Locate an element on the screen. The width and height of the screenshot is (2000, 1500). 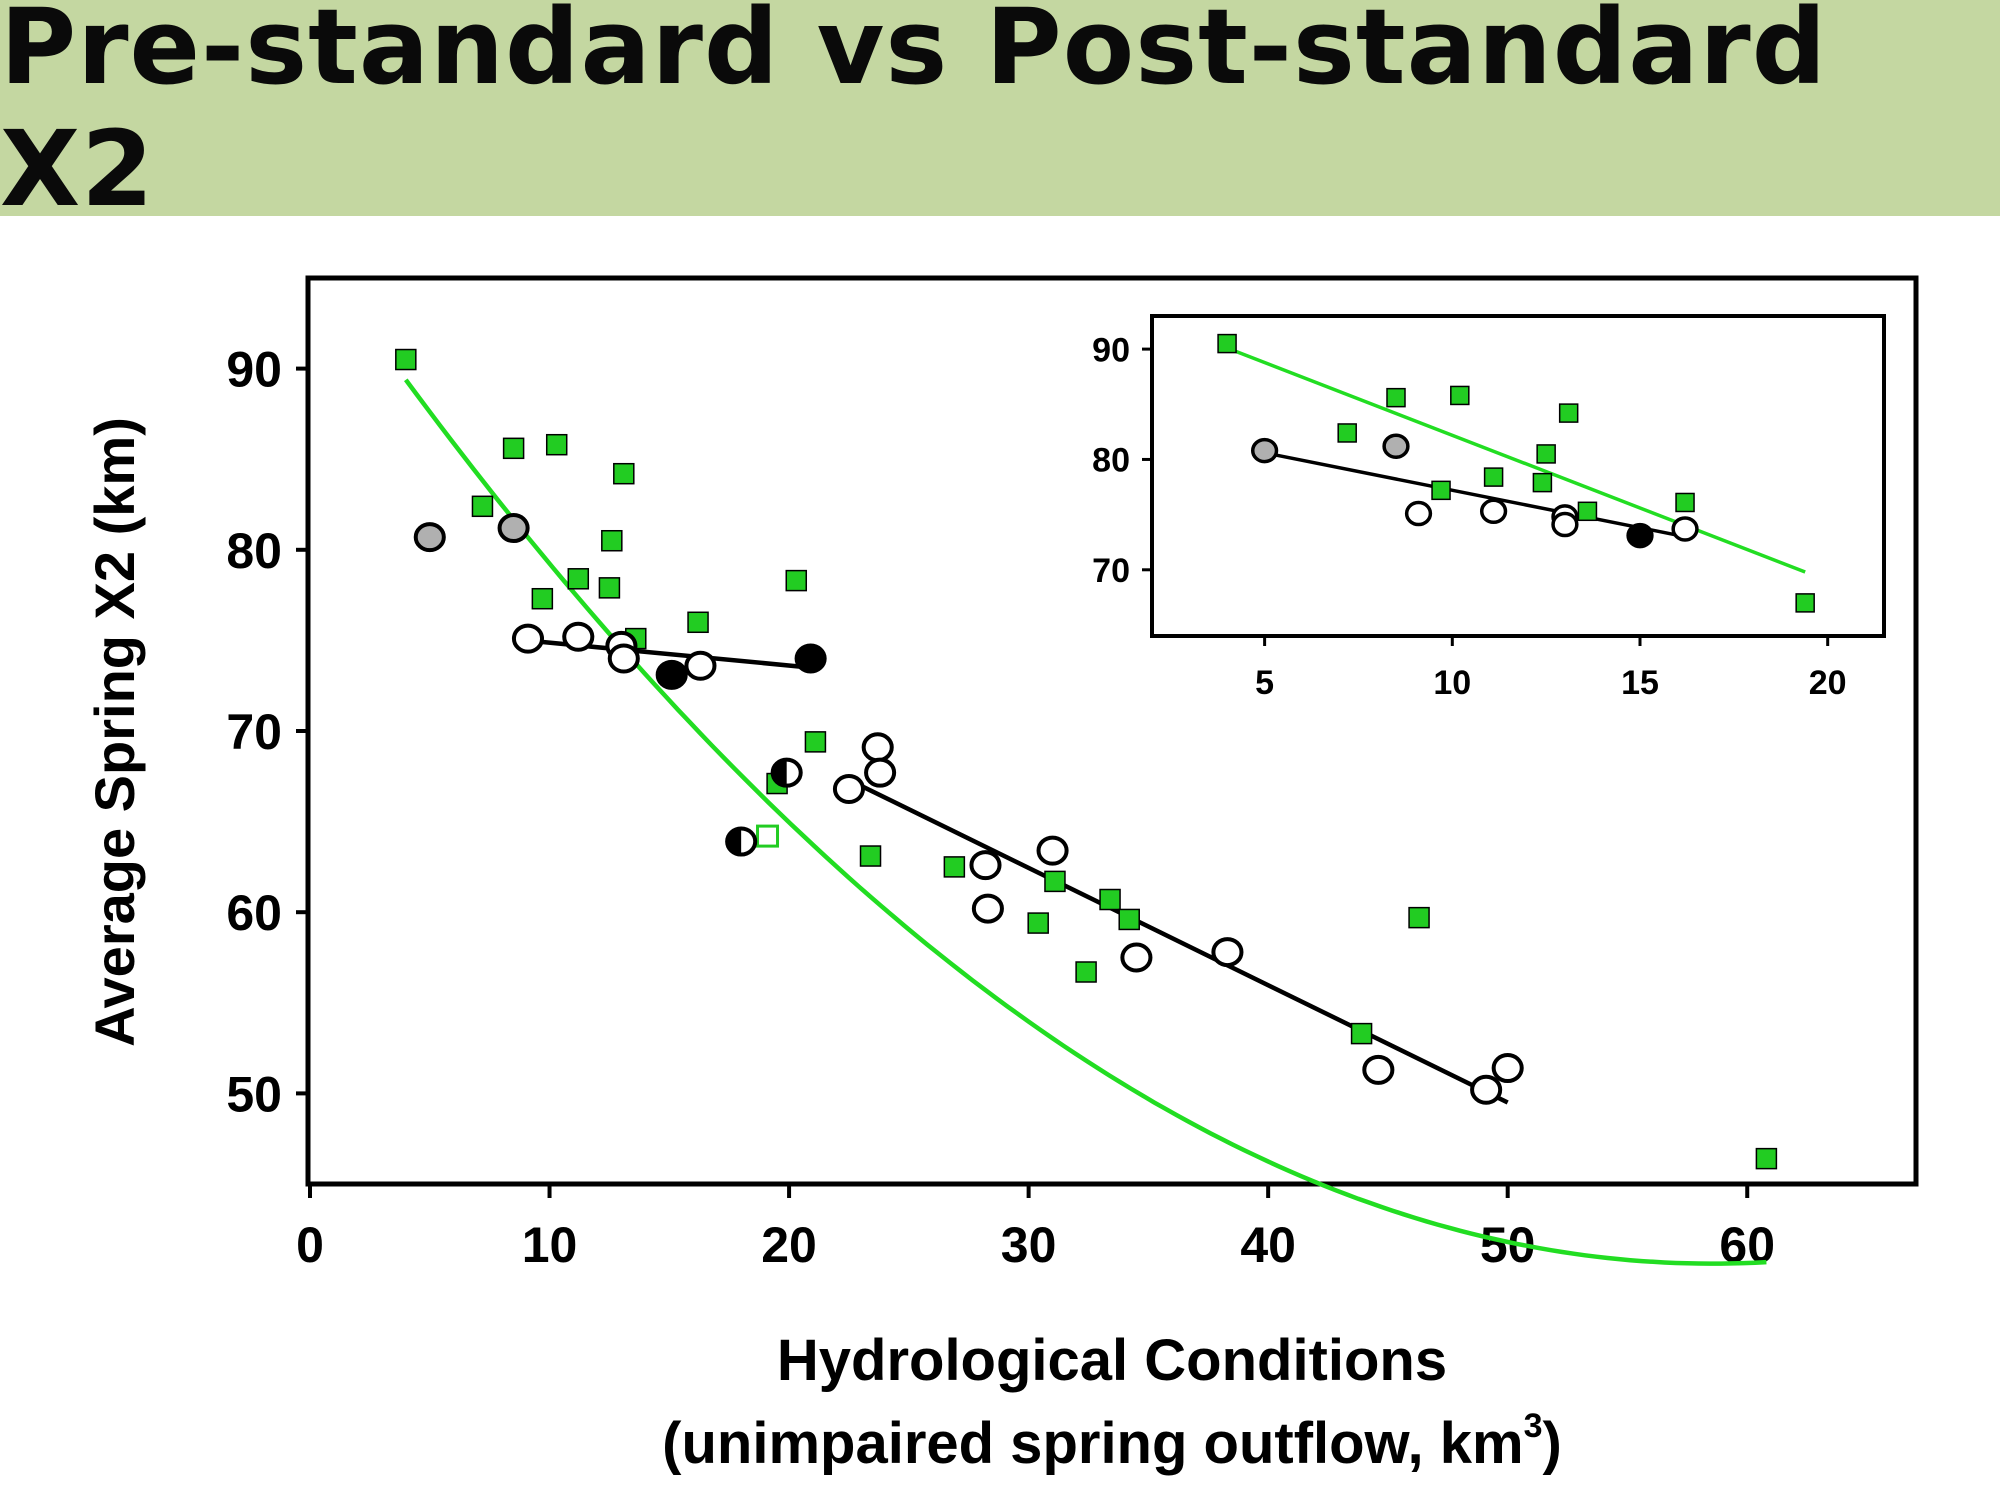
inset-plot-frame is located at coordinates (1518, 476).